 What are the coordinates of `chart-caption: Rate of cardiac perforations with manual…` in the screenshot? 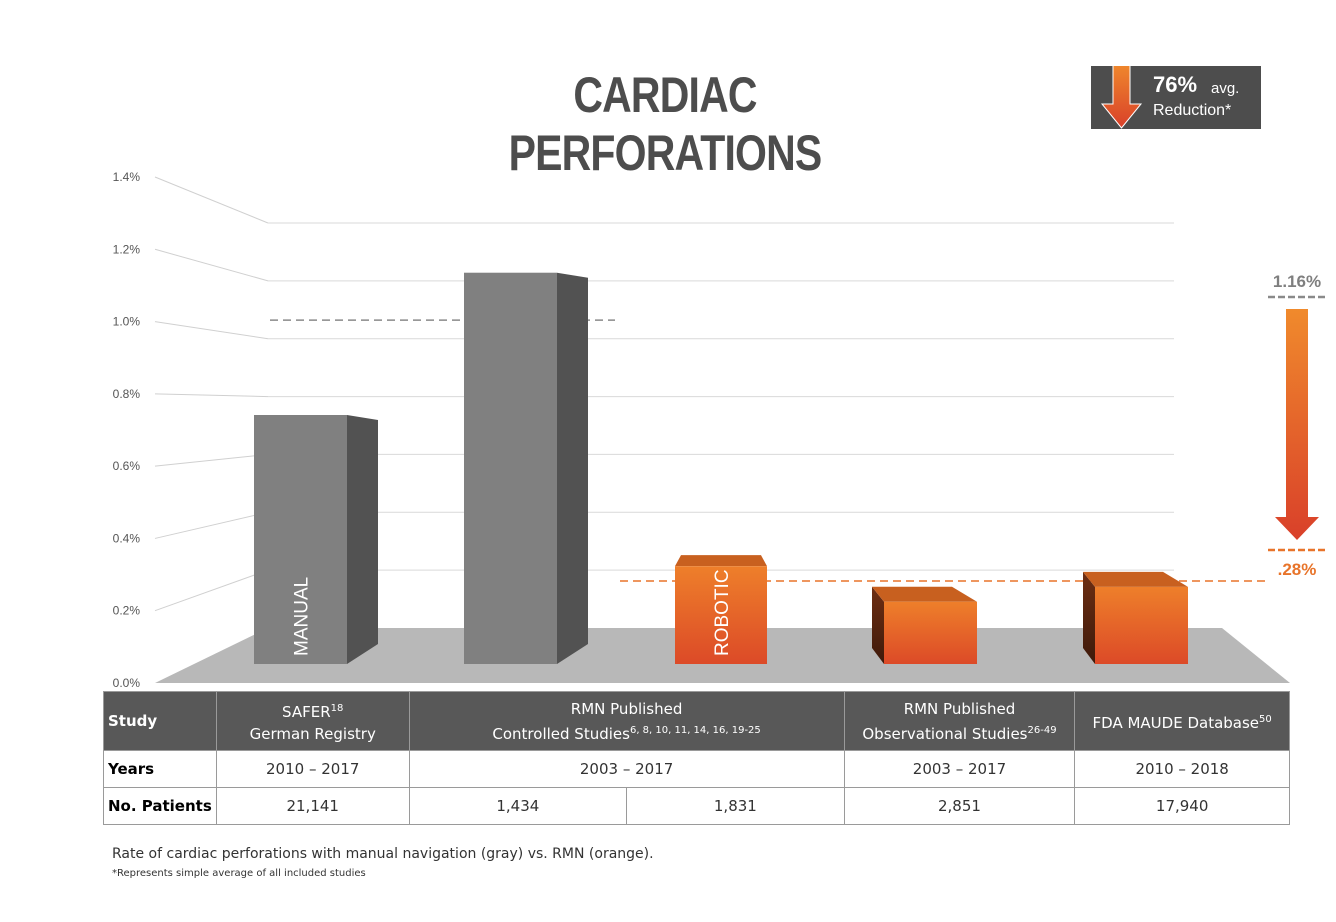 It's located at (383, 854).